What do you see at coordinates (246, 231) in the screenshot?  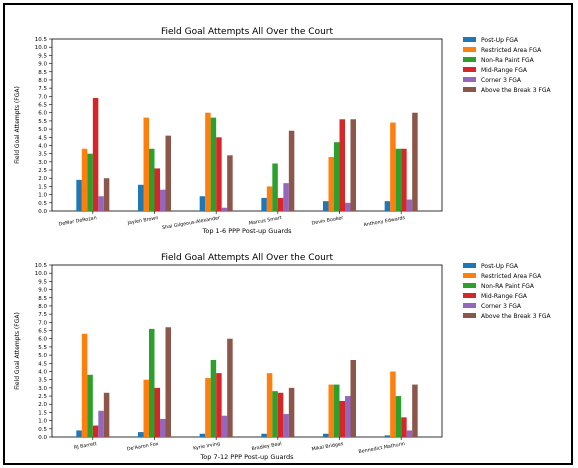 I see `x-axis-label: Top 1-6 PPP Post-up Guards` at bounding box center [246, 231].